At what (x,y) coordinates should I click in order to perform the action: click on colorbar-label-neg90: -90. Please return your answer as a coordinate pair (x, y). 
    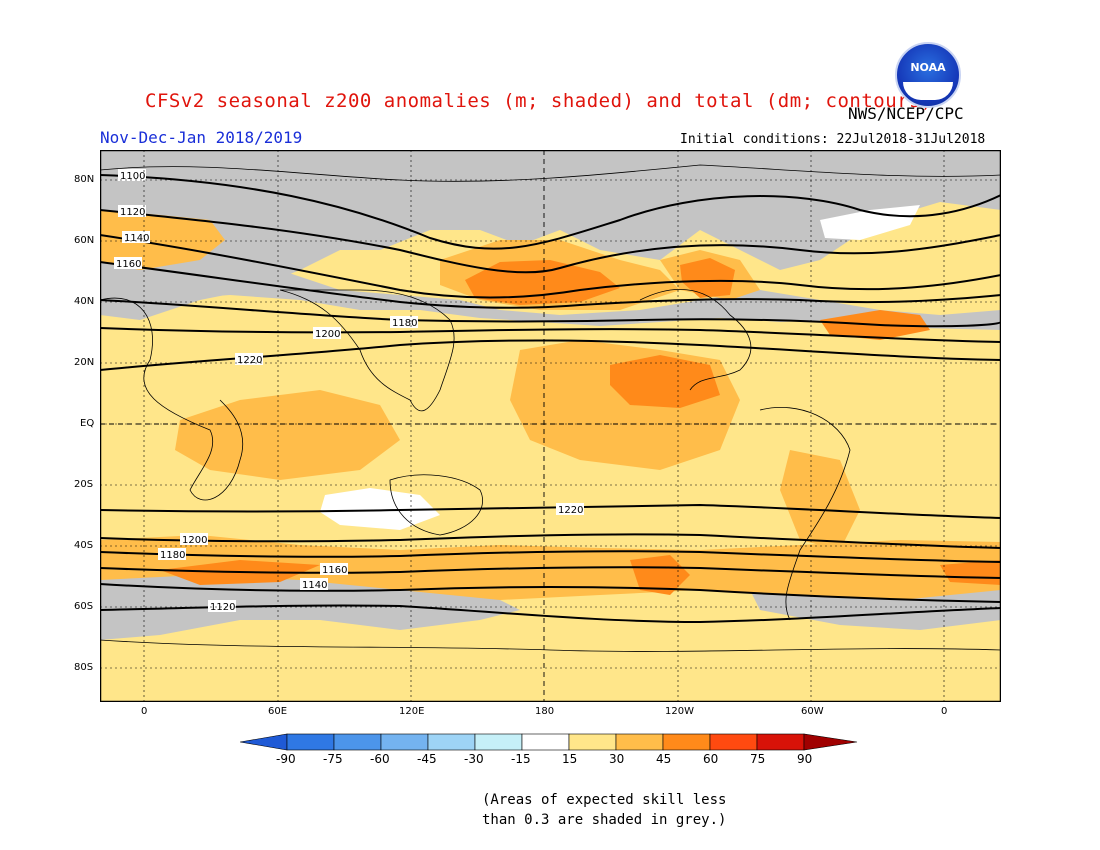
    Looking at the image, I should click on (286, 759).